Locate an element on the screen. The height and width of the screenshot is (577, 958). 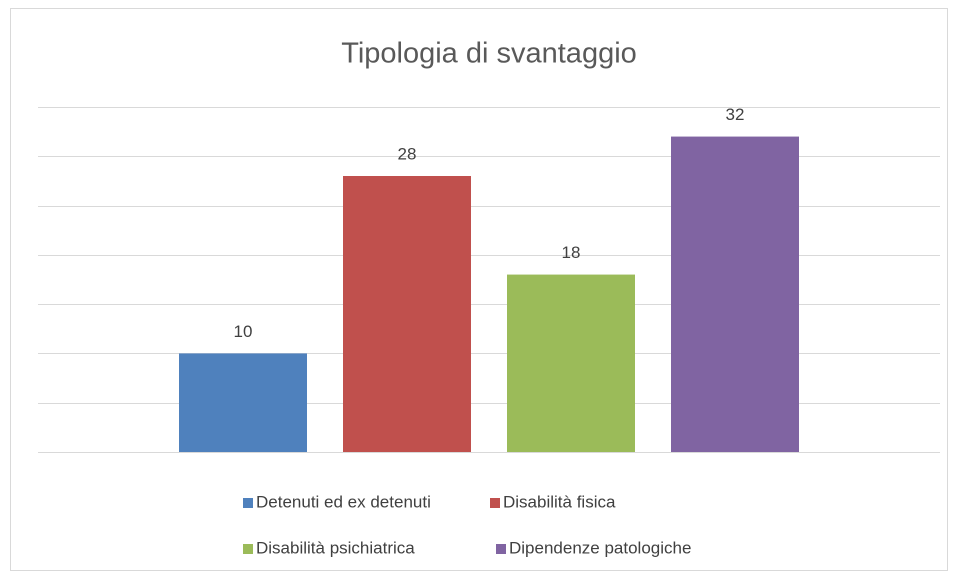
data-label: 10 is located at coordinates (243, 331).